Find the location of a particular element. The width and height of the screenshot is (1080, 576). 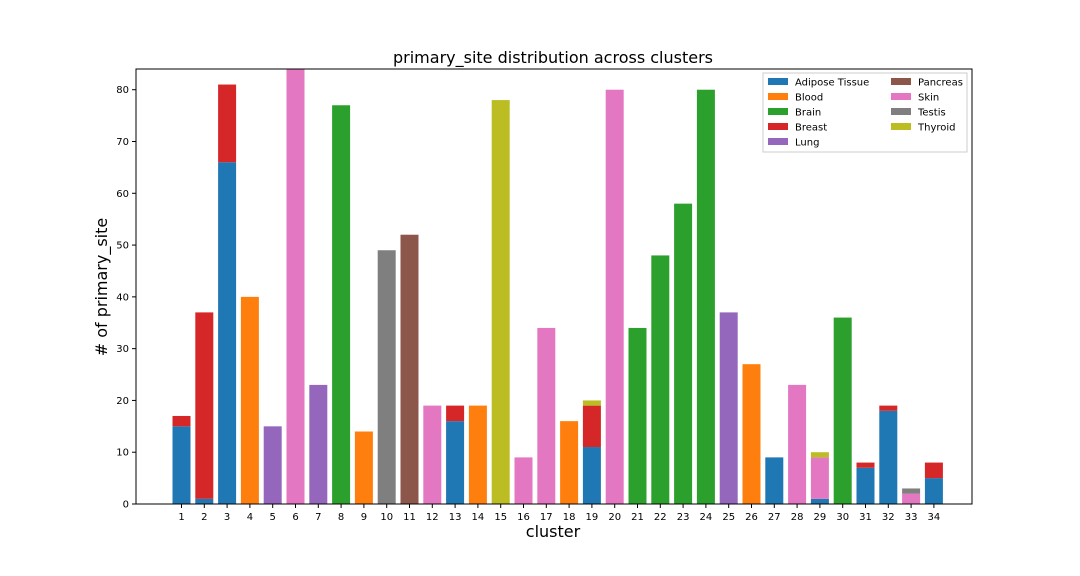

y-axis-label: # of primary_site is located at coordinates (102, 287).